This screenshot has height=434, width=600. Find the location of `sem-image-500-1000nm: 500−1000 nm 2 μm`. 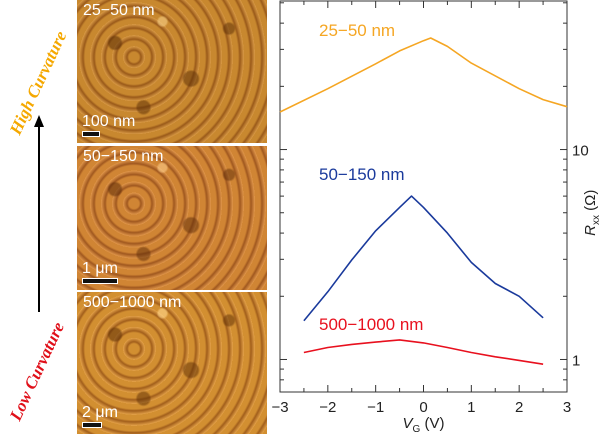

sem-image-500-1000nm: 500−1000 nm 2 μm is located at coordinates (172, 363).